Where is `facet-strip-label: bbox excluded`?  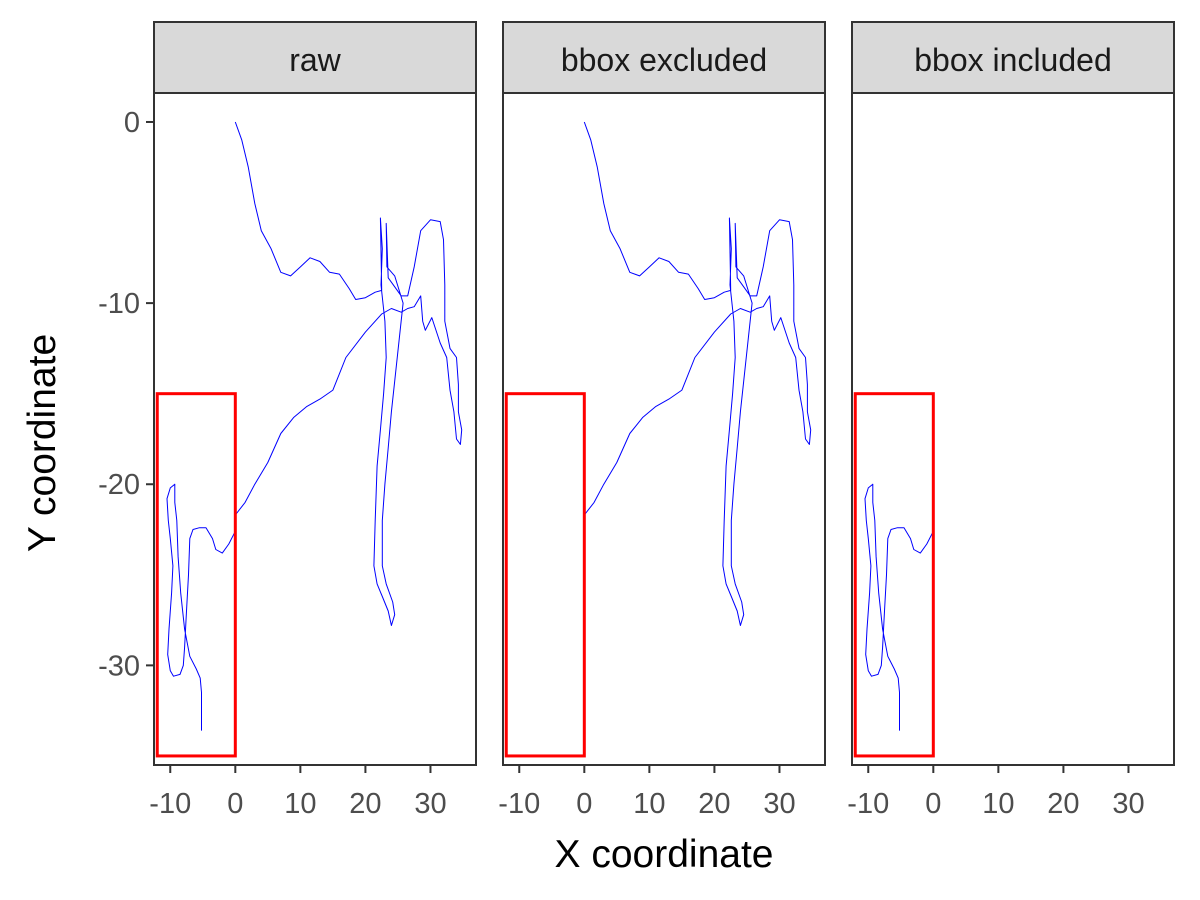 facet-strip-label: bbox excluded is located at coordinates (664, 60).